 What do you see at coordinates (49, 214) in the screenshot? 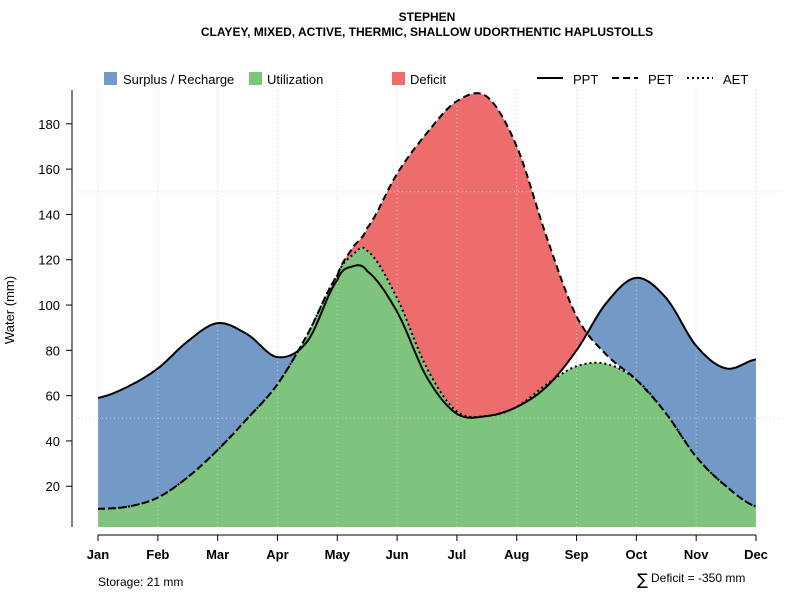
I see `y-tick-label: 140` at bounding box center [49, 214].